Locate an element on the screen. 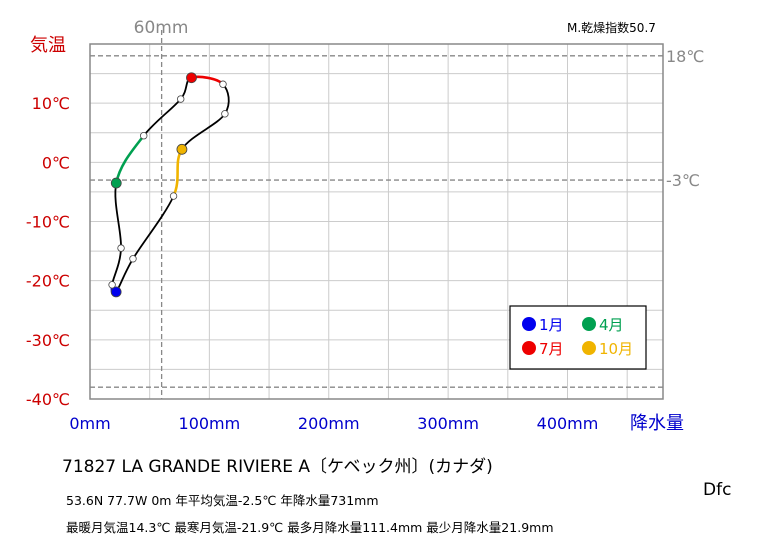 This screenshot has width=763, height=545. station-summary: 53.6N 77.7W 0m 年平均気温-2.5℃ 年降水量731mm is located at coordinates (222, 500).